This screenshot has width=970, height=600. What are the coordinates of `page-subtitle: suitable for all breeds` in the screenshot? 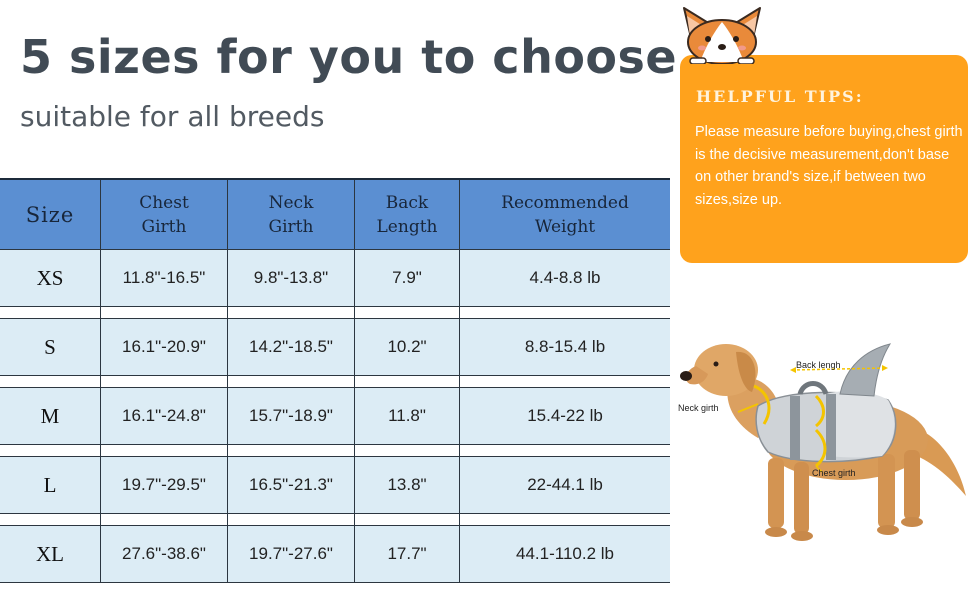 It's located at (172, 116).